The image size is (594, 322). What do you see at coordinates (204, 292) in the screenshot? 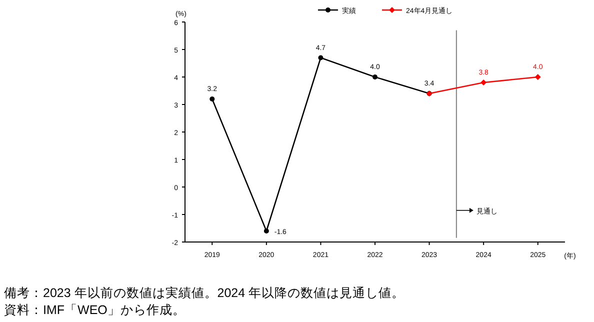
I see `text: 備考：2023 年以前の数値は実績値。2024 年以降の数値は見通し値。` at bounding box center [204, 292].